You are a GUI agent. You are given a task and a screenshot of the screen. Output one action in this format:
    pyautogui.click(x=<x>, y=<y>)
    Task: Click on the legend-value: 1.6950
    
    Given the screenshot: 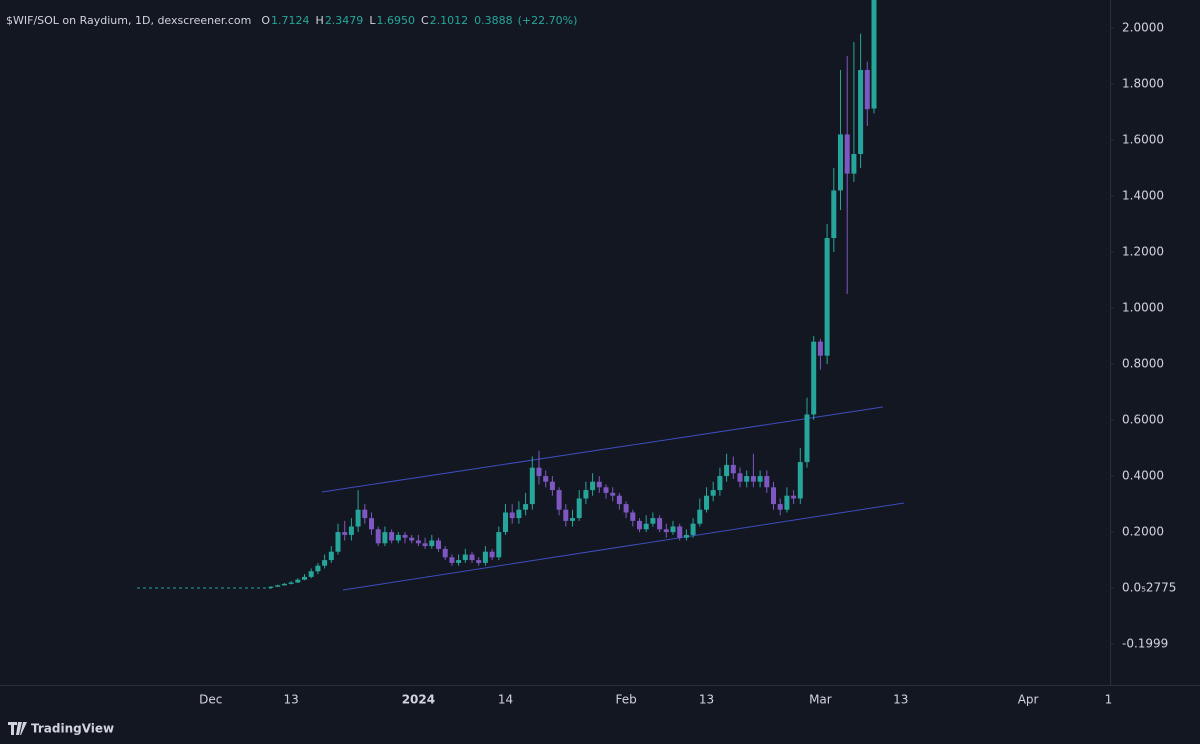 What is the action you would take?
    pyautogui.click(x=395, y=20)
    